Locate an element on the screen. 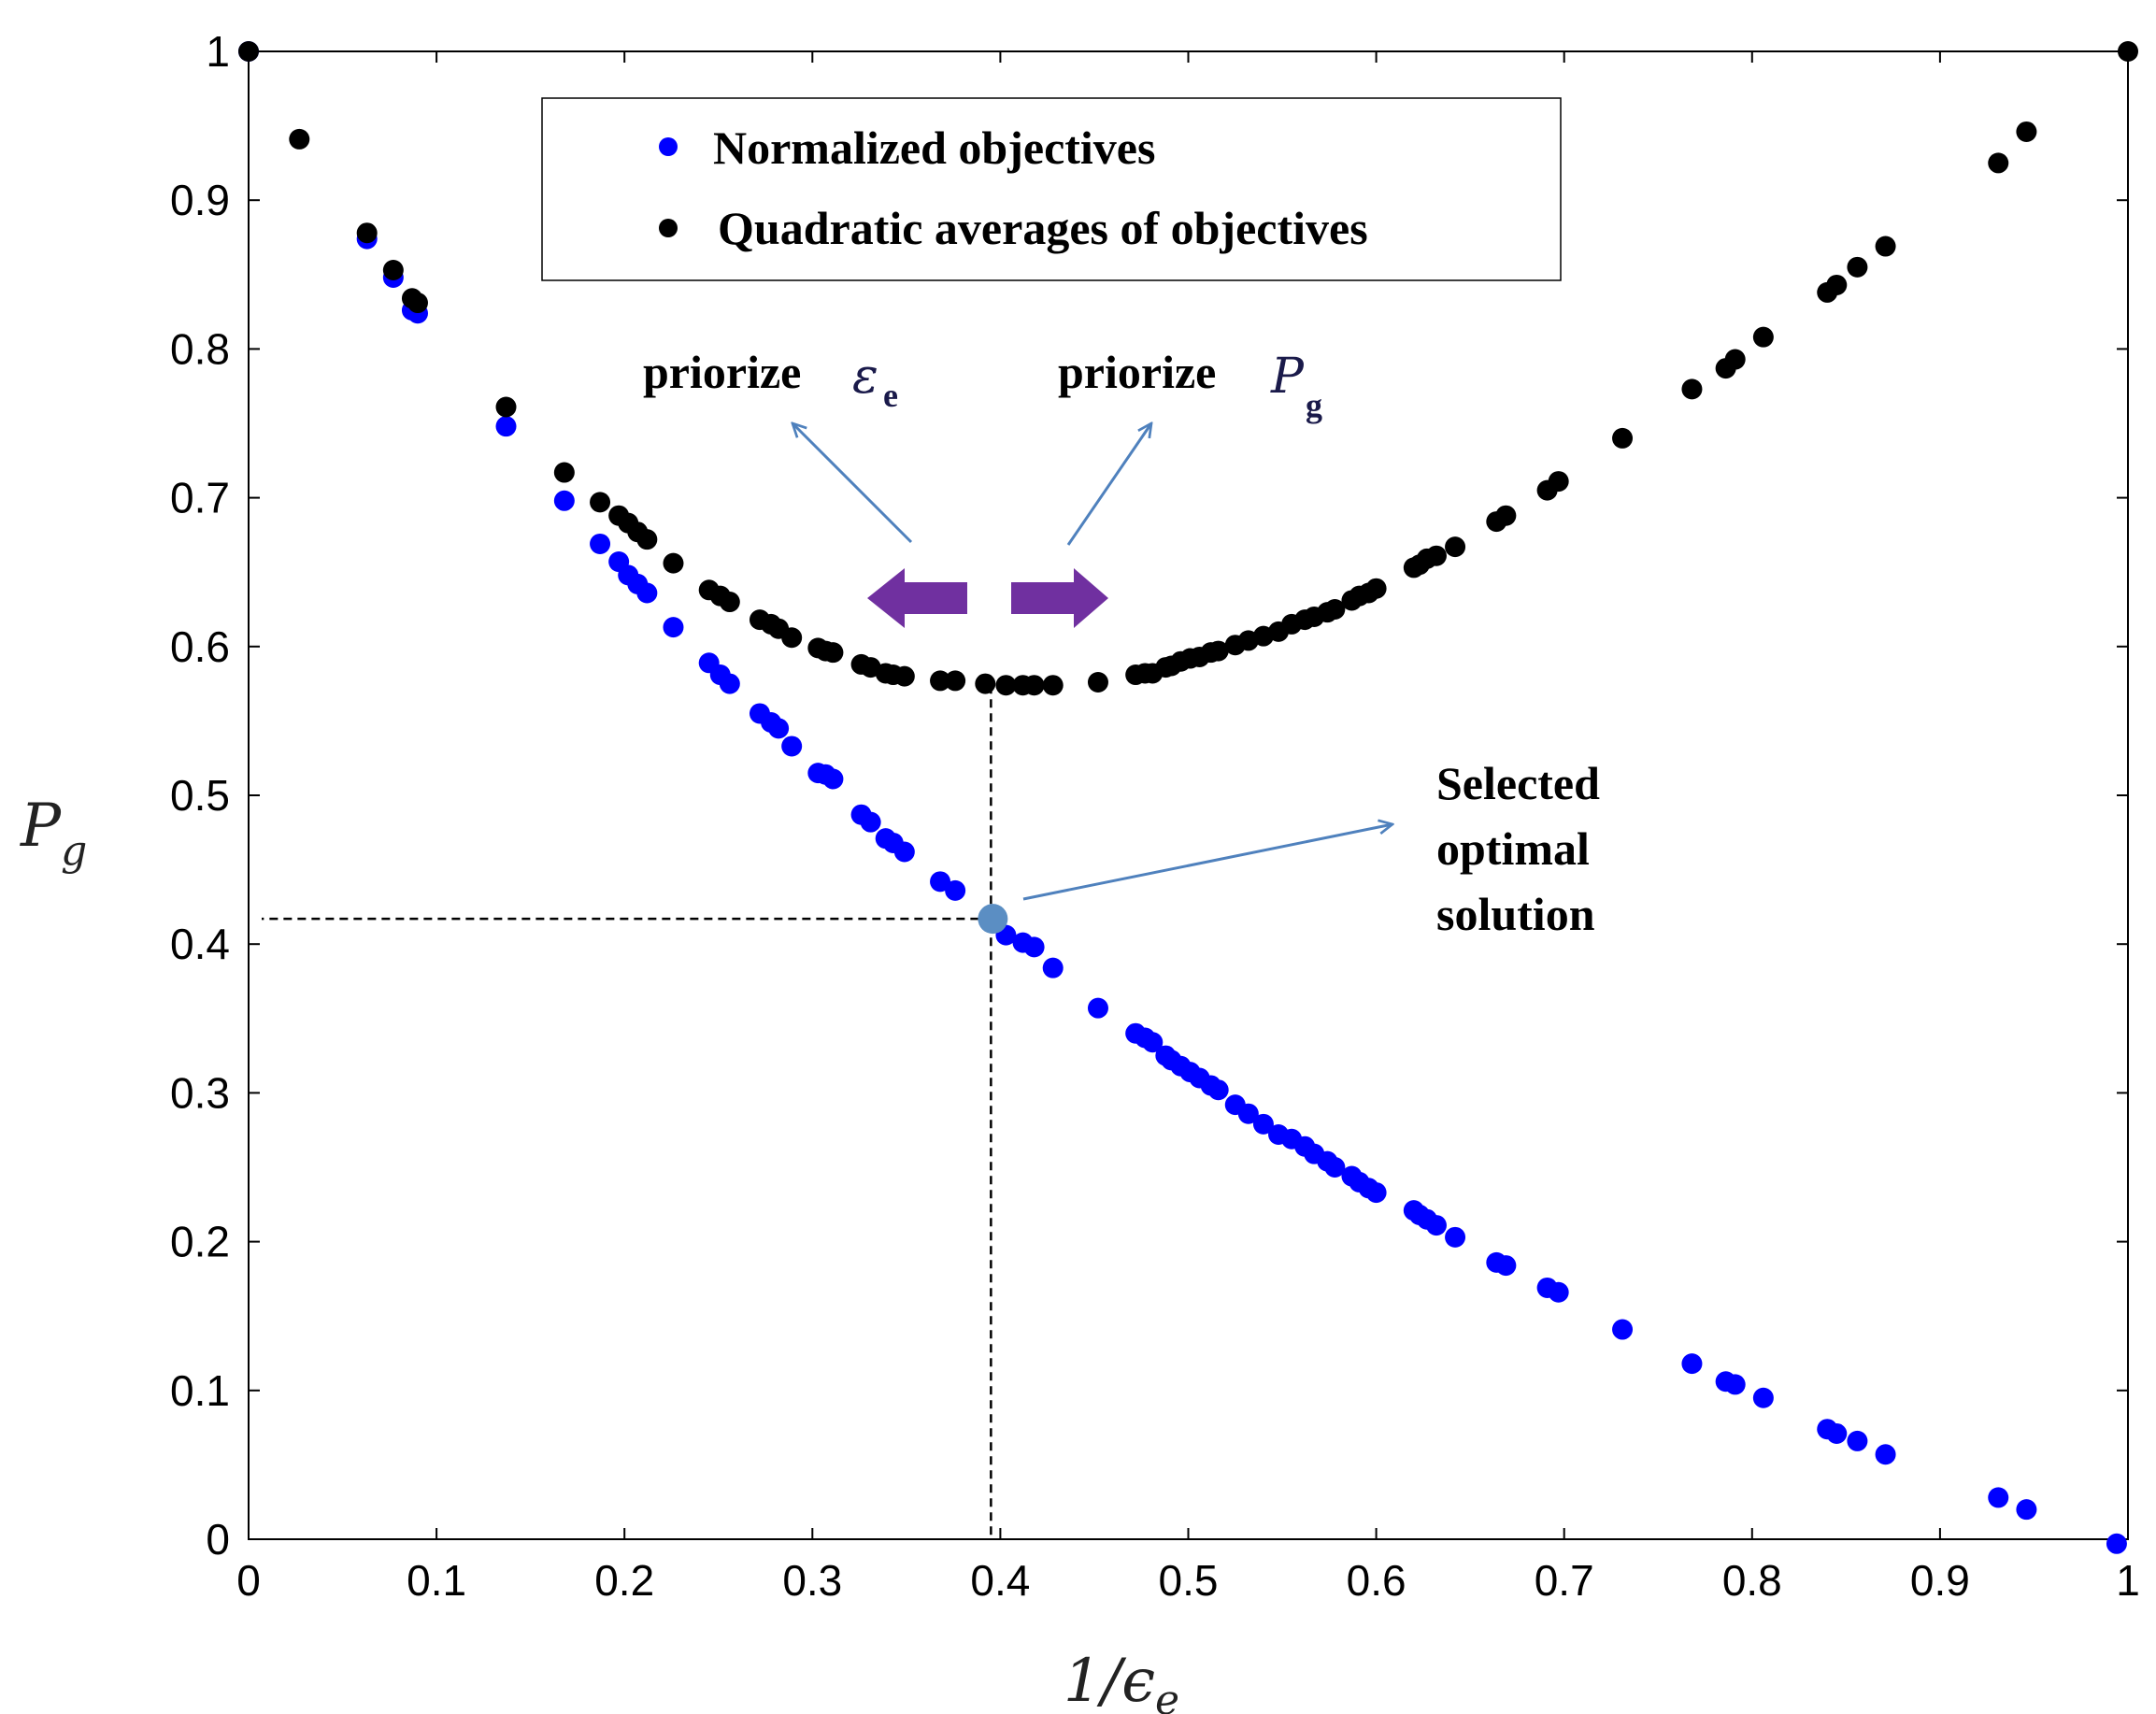  legend-box is located at coordinates (1052, 189).